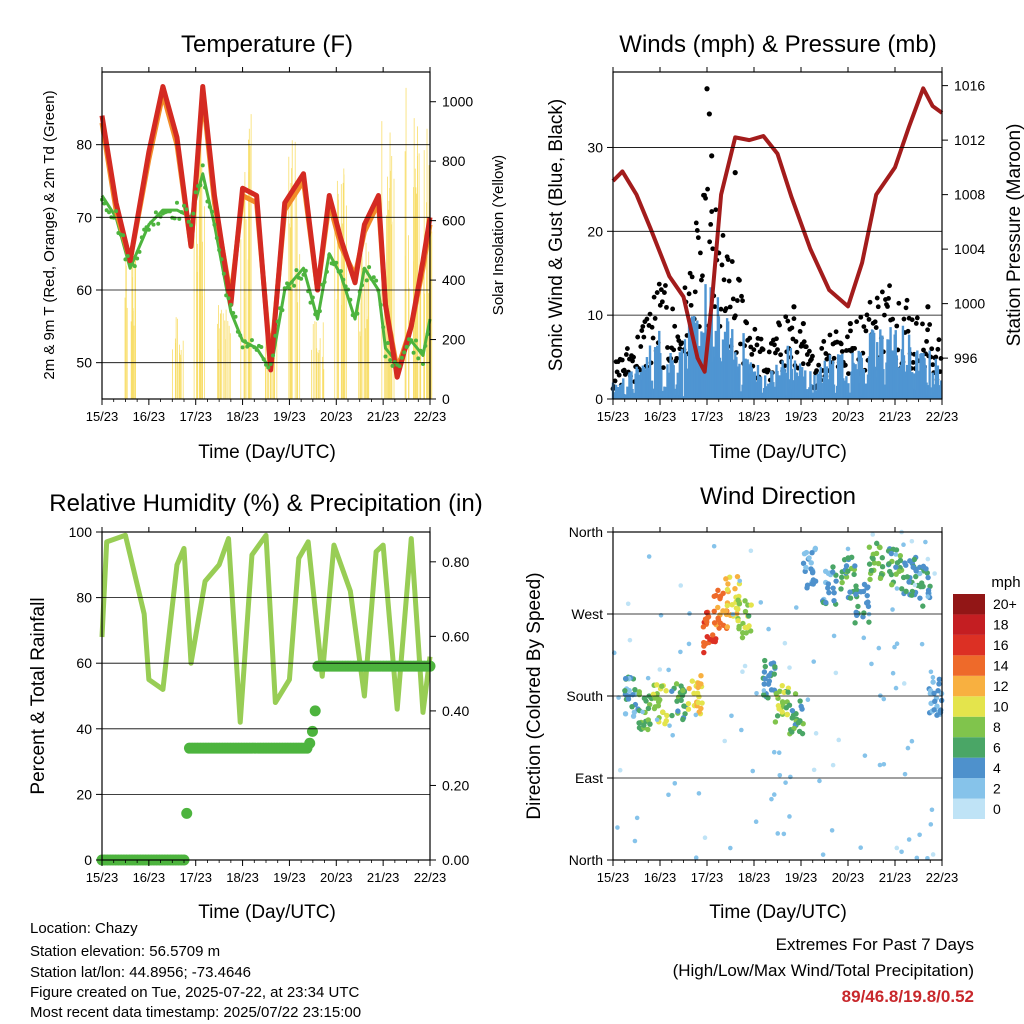 This screenshot has height=1024, width=1024. Describe the element at coordinates (84, 290) in the screenshot. I see `y-tick-label: 60` at that location.